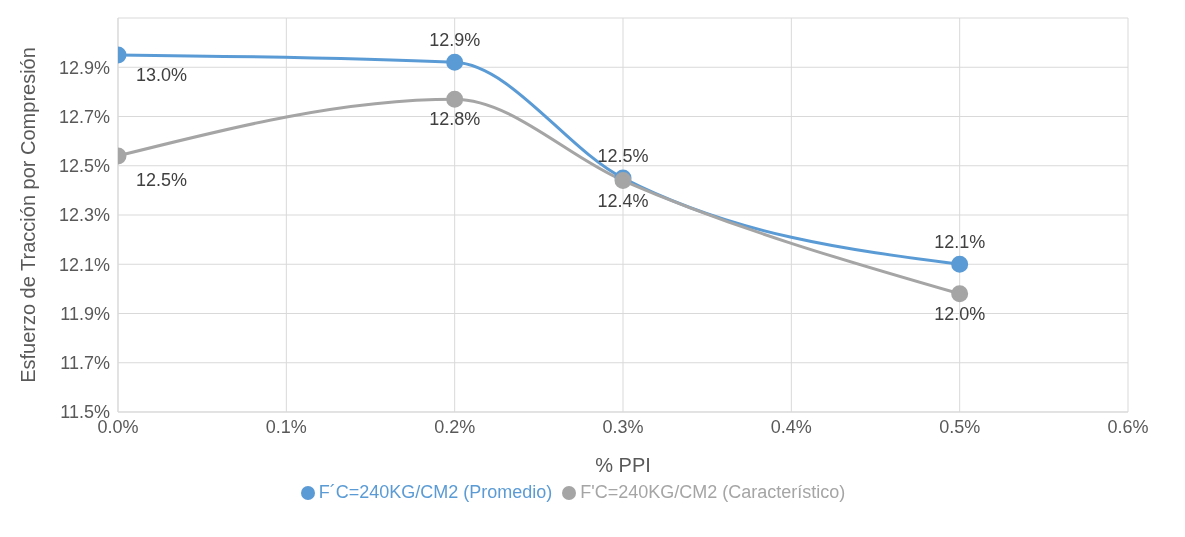 This screenshot has width=1185, height=537. Describe the element at coordinates (455, 119) in the screenshot. I see `data-label: 12.8%` at that location.